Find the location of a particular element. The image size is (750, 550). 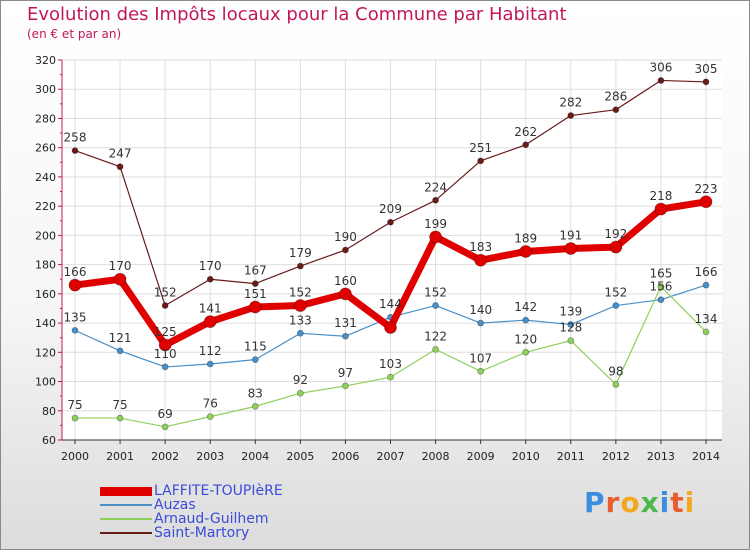

data-label: 92 is located at coordinates (300, 380).